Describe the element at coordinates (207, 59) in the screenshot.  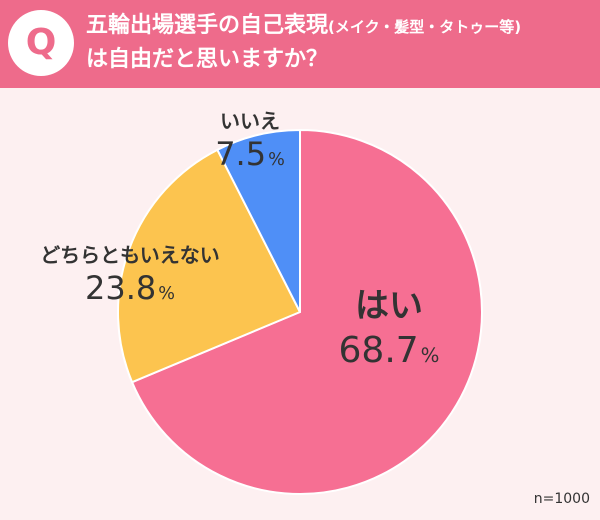
I see `title-line-2: は自由だと思いますか？` at that location.